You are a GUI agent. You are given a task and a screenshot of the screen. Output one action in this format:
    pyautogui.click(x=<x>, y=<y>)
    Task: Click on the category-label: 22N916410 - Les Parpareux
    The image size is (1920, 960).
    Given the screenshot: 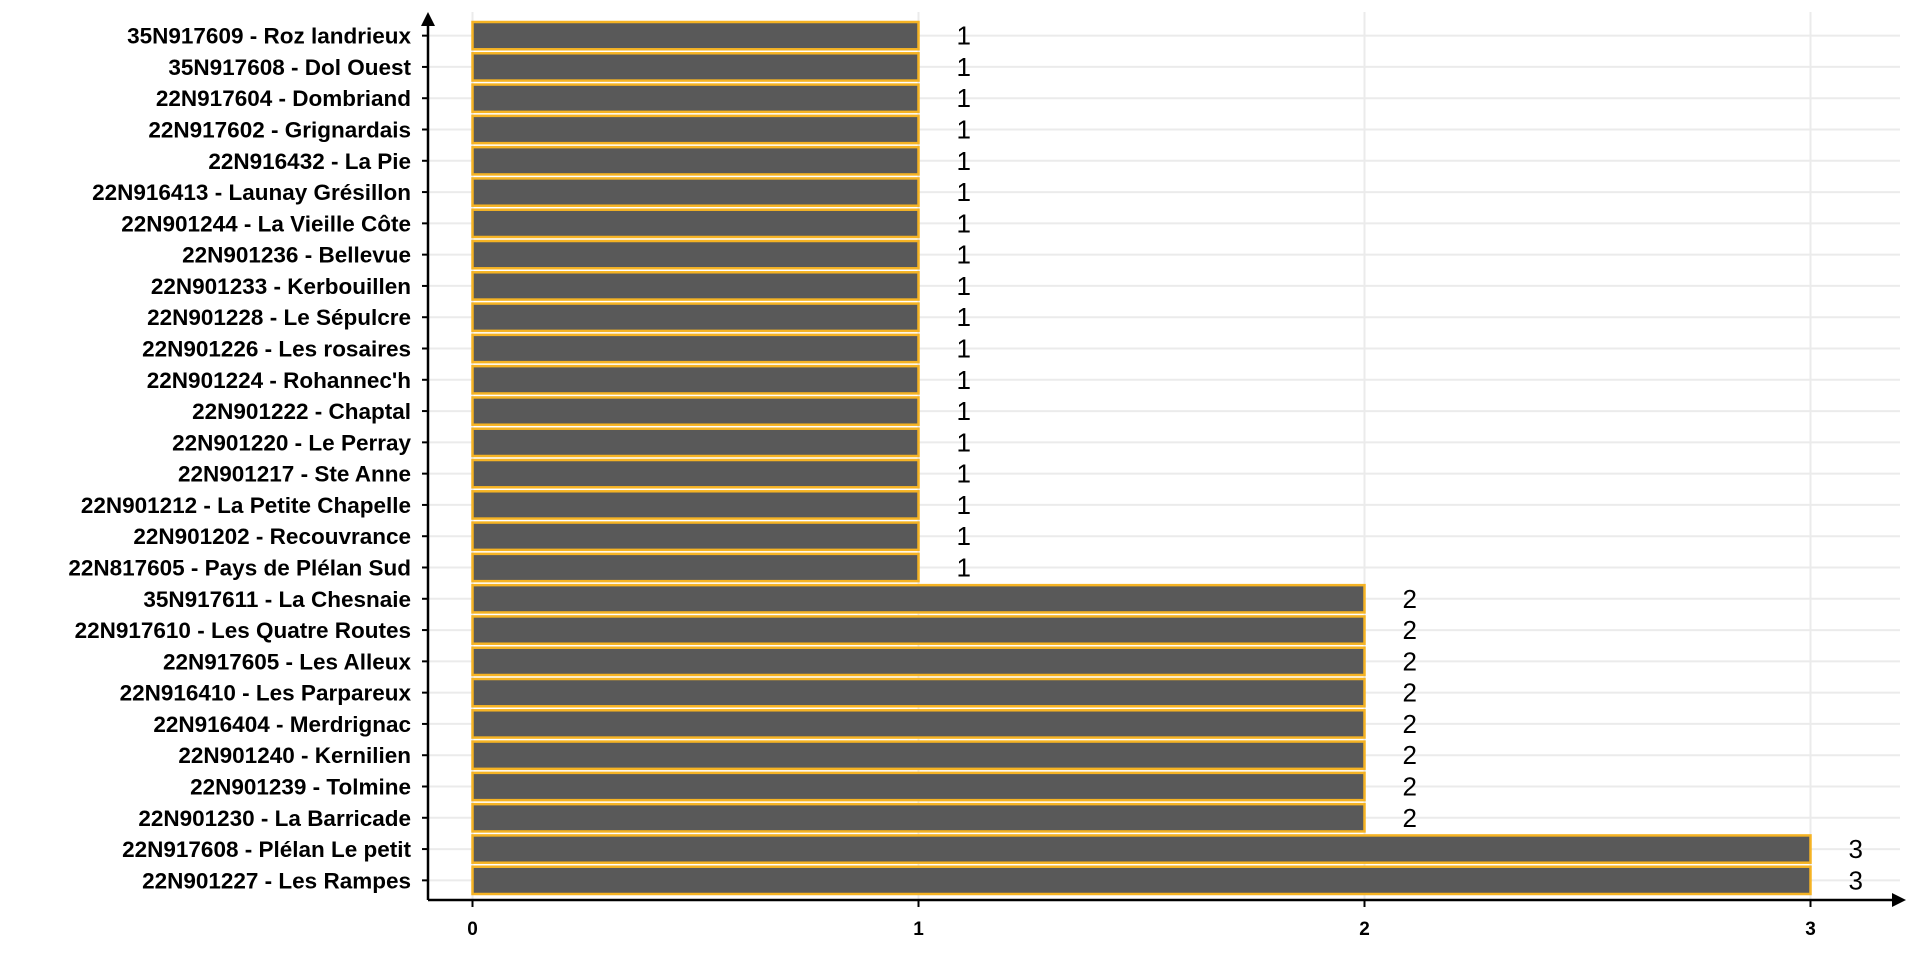 What is the action you would take?
    pyautogui.click(x=266, y=693)
    